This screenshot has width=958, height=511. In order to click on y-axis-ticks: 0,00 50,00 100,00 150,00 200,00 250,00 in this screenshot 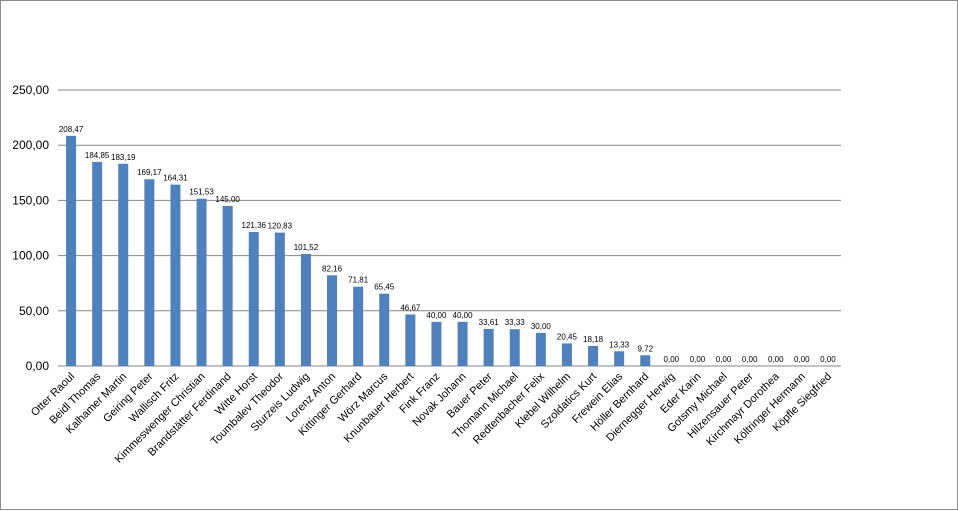, I will do `click(30, 228)`.